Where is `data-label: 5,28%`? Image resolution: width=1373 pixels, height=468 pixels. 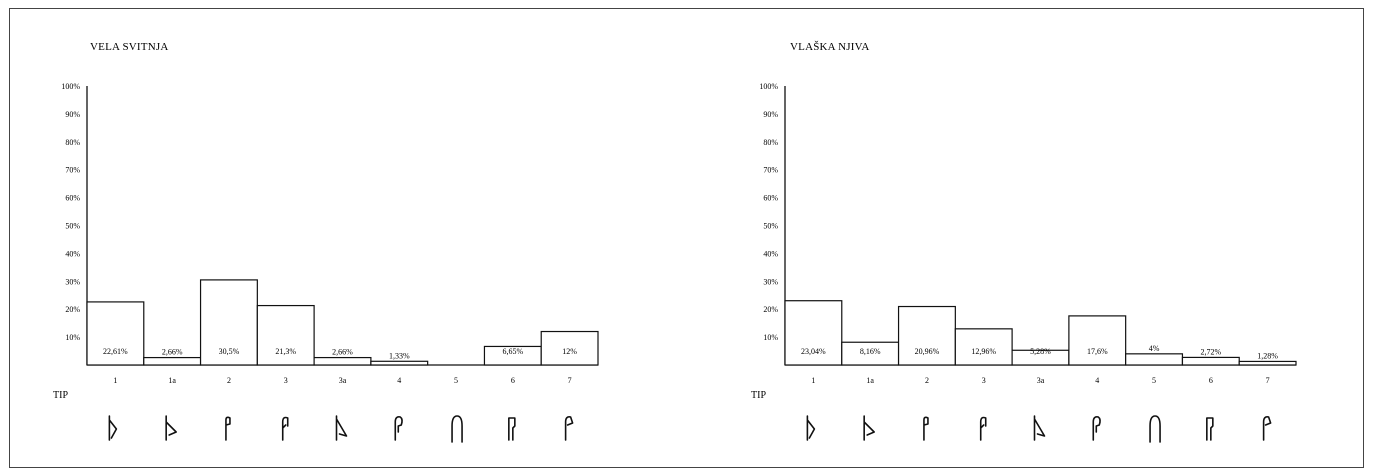
data-label: 5,28% is located at coordinates (1040, 351).